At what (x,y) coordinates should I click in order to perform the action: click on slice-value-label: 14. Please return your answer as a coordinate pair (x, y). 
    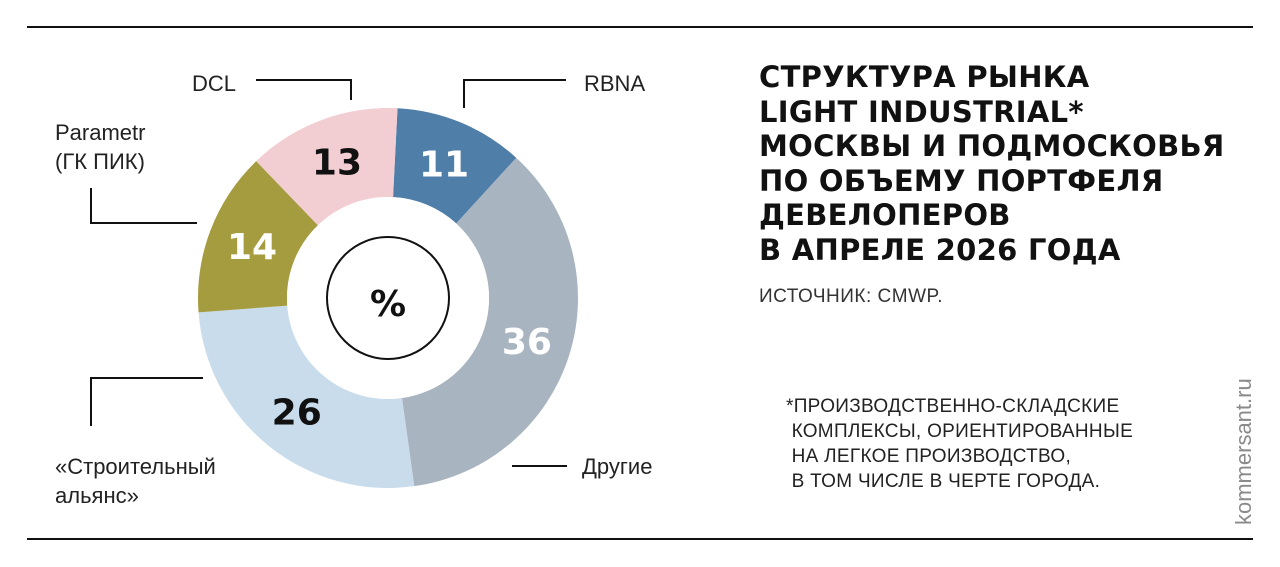
    Looking at the image, I should click on (252, 247).